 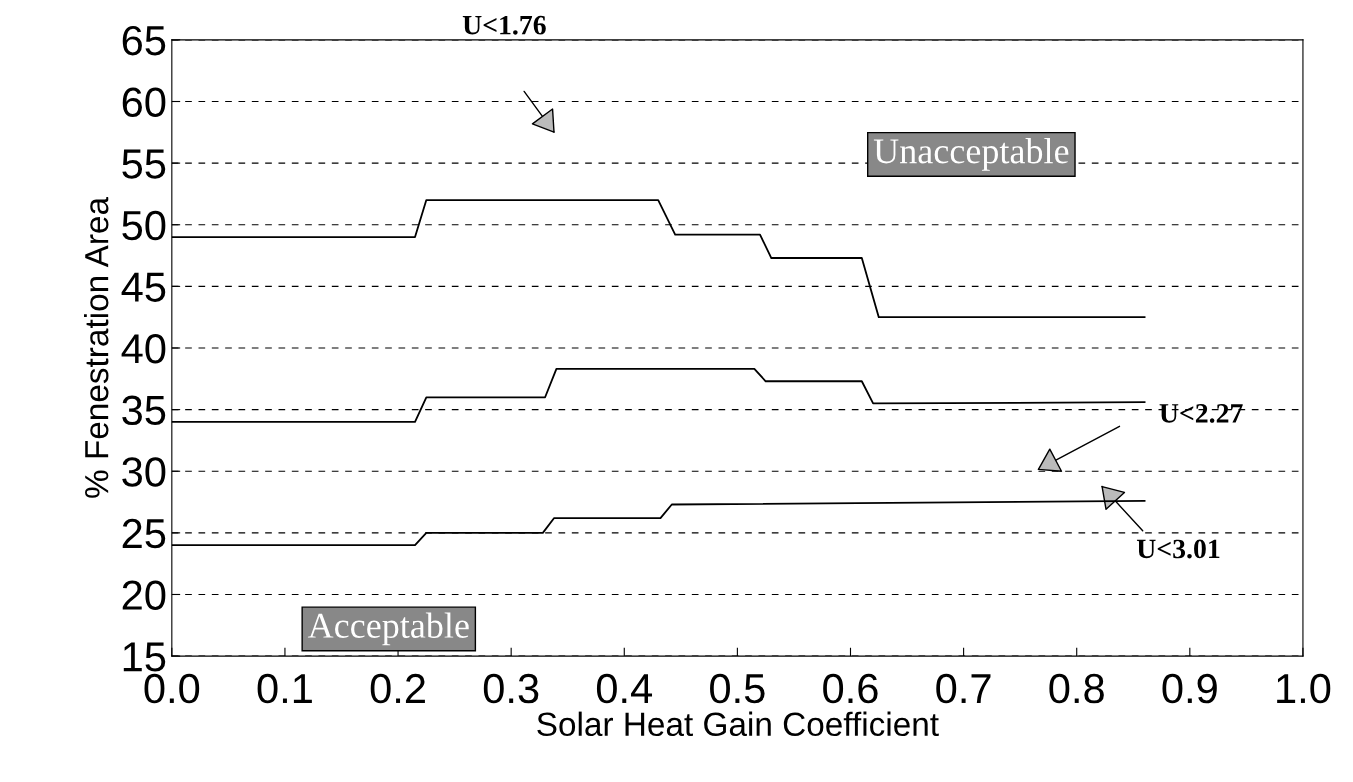 I want to click on y-tick-label: 65, so click(x=144, y=40).